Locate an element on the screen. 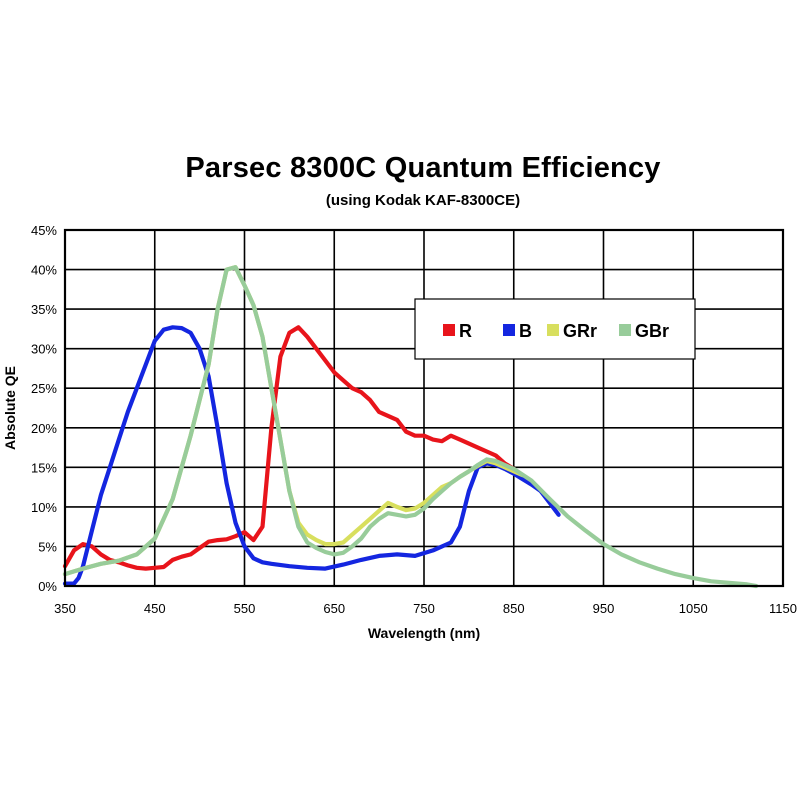  legend-swatch-b is located at coordinates (509, 330).